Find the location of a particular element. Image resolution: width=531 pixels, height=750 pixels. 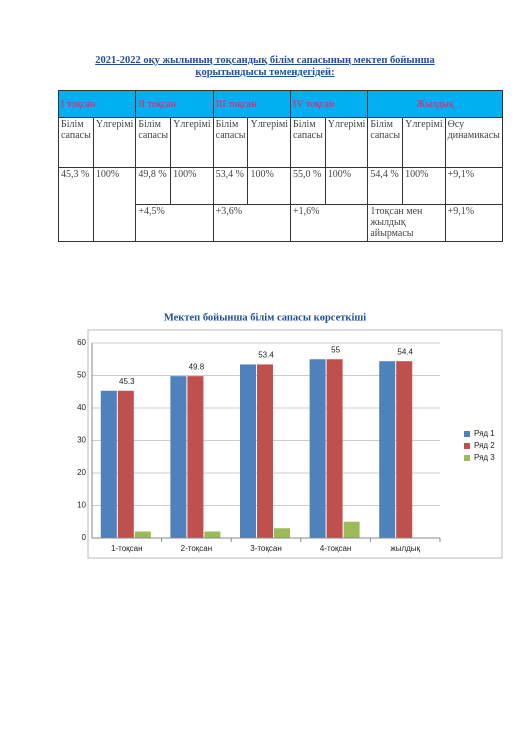

y-tick-label: 60 is located at coordinates (81, 342).